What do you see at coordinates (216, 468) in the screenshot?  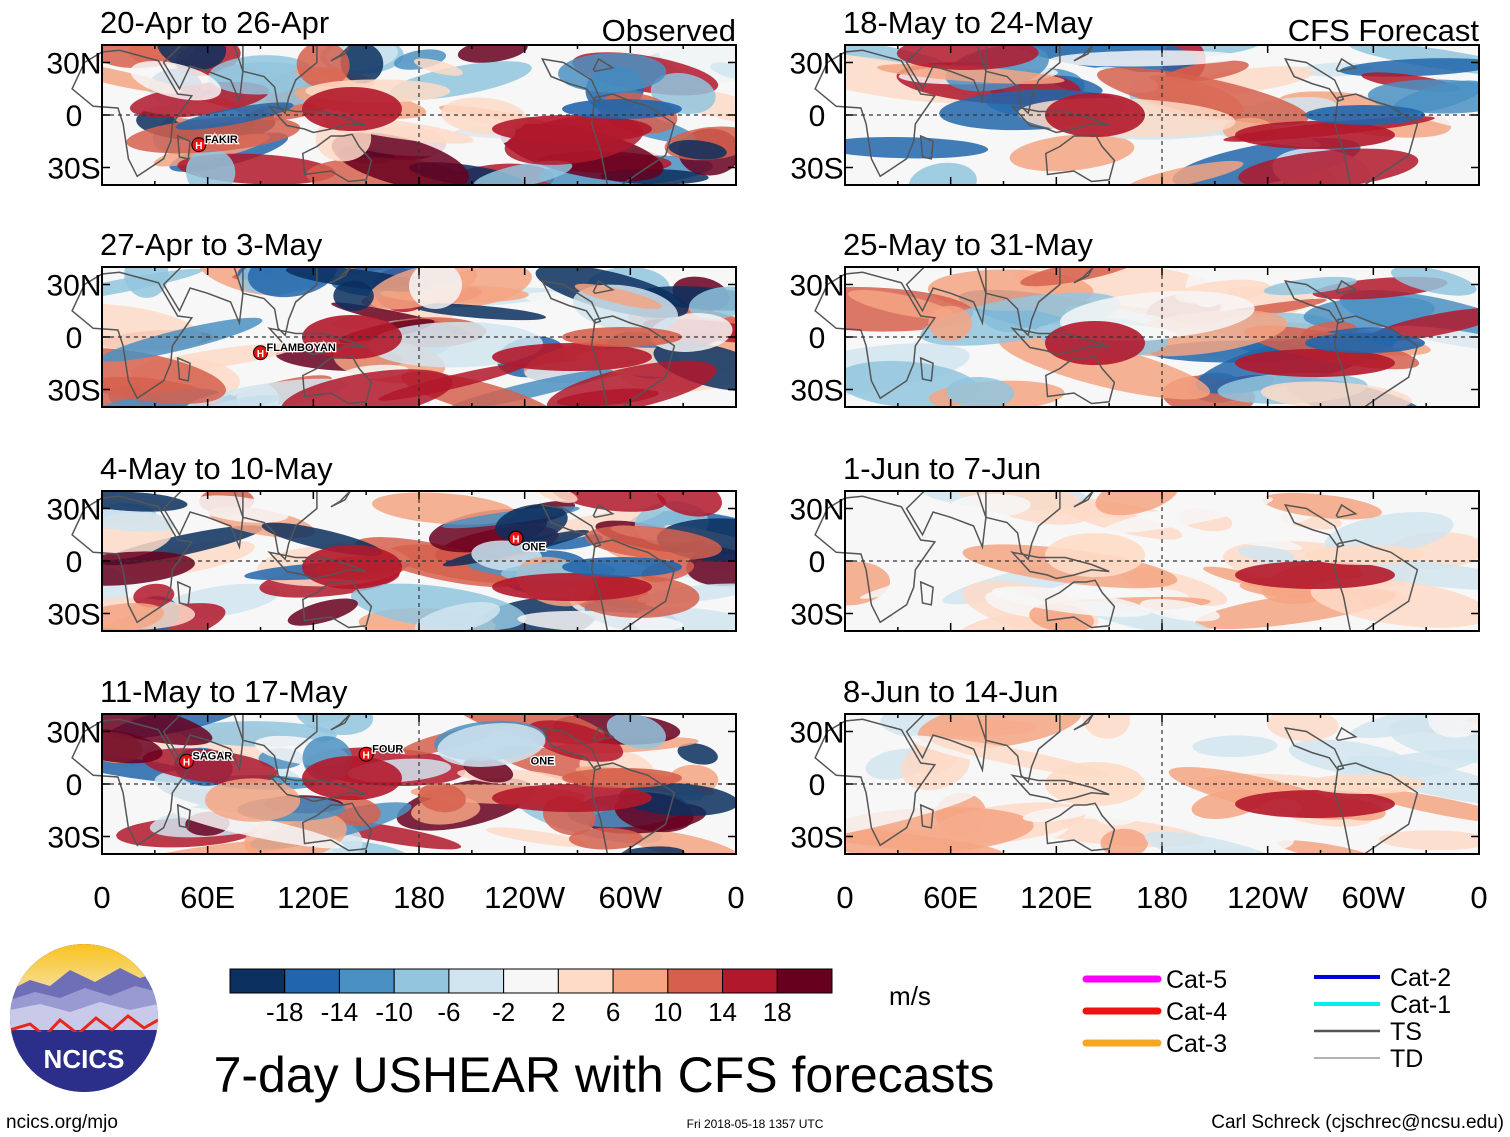 I see `panel-title: 4-May to 10-May` at bounding box center [216, 468].